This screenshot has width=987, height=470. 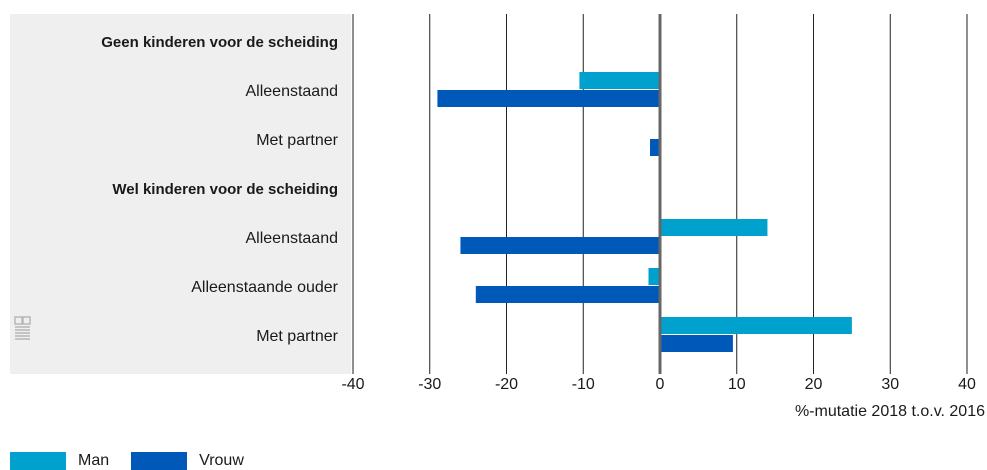 I want to click on x-tick-label: -40, so click(x=352, y=384).